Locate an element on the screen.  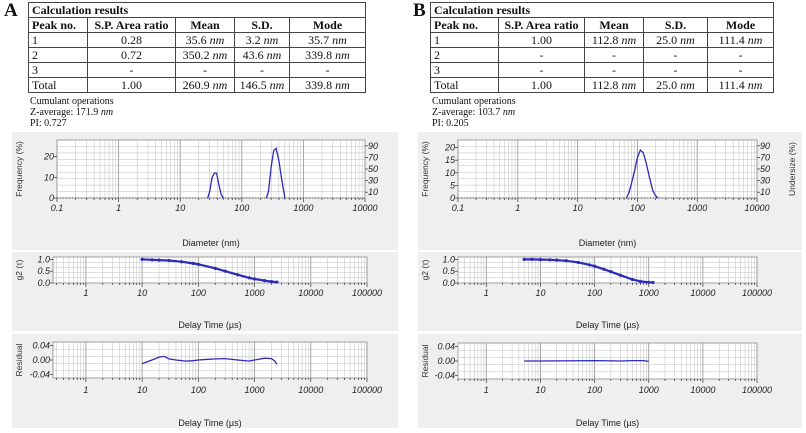
table-row: 2 0.72 350.2 nm 43.6 nm 339.8 nm is located at coordinates (197, 55).